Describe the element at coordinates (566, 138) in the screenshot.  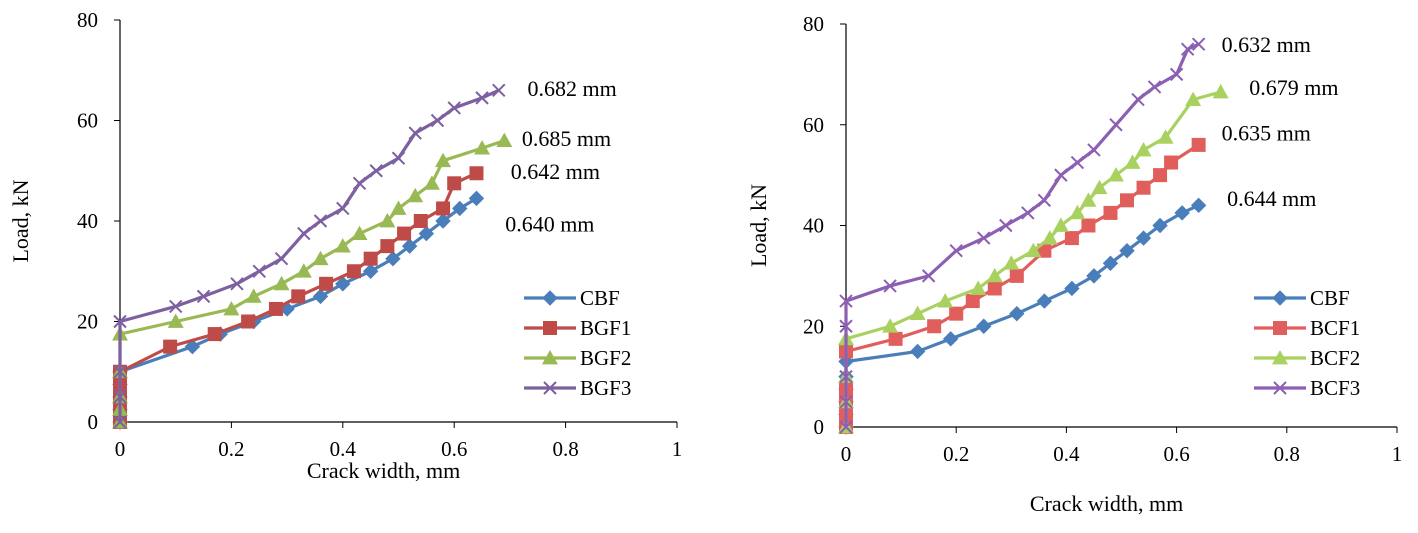
I see `end-label-bgf2: 0.685 mm` at that location.